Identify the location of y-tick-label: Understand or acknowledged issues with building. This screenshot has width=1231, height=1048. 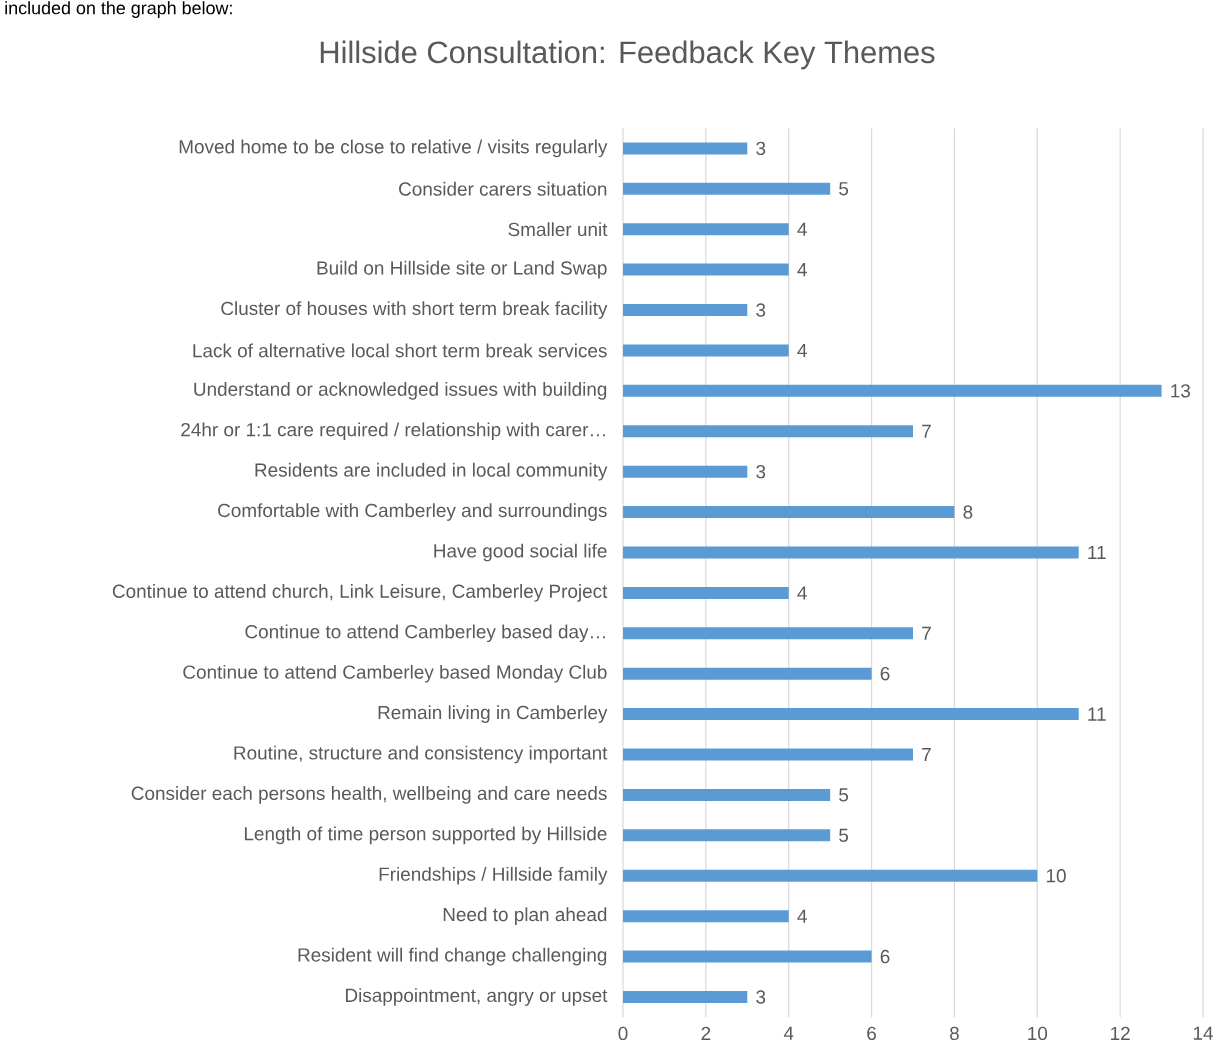
(400, 391).